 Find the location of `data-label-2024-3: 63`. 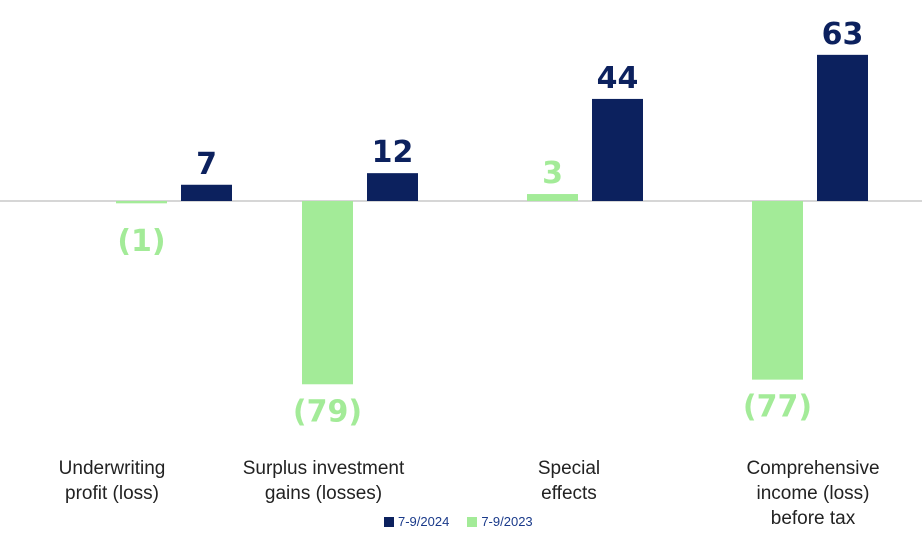

data-label-2024-3: 63 is located at coordinates (843, 34).